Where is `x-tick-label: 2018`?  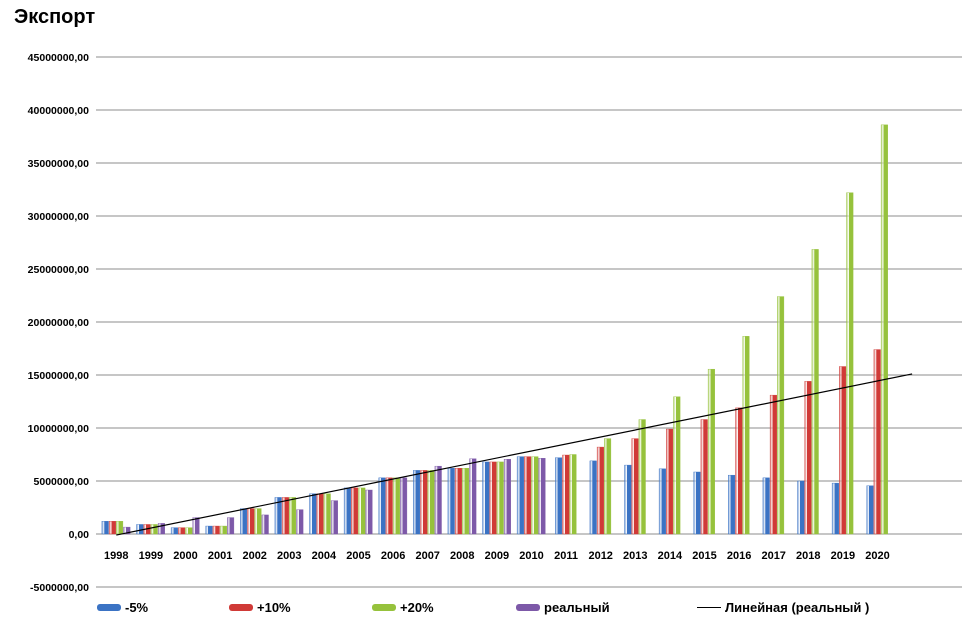
x-tick-label: 2018 is located at coordinates (808, 556).